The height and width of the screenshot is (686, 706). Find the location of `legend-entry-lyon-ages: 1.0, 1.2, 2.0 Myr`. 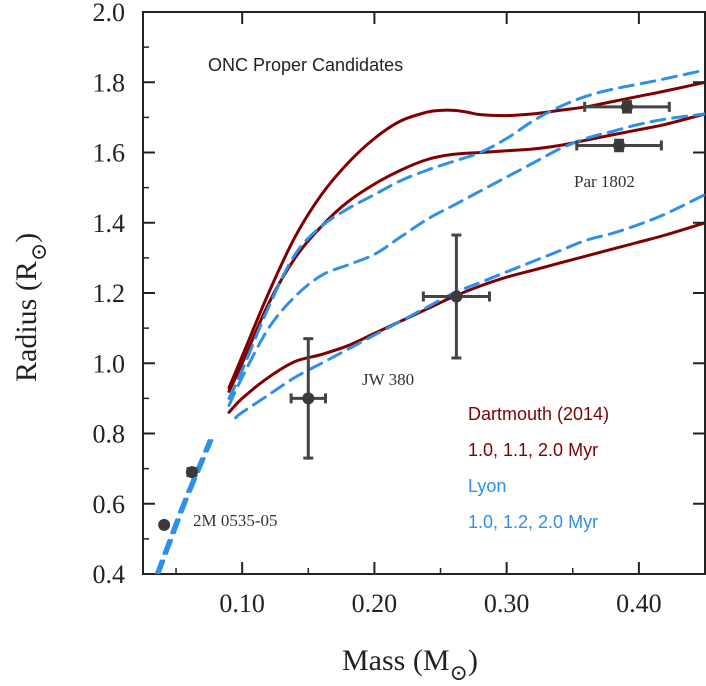

legend-entry-lyon-ages: 1.0, 1.2, 2.0 Myr is located at coordinates (533, 522).